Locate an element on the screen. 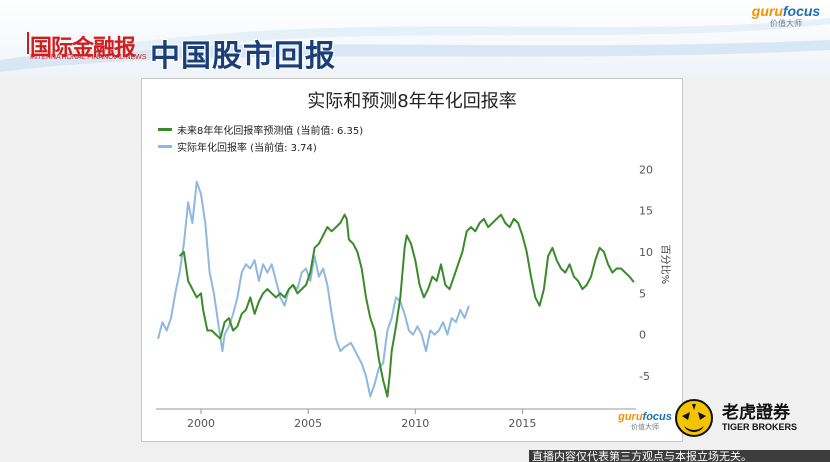 This screenshot has width=830, height=462. legend-item-actual: 实际年化回报率 (当前值: 3.74) is located at coordinates (260, 146).